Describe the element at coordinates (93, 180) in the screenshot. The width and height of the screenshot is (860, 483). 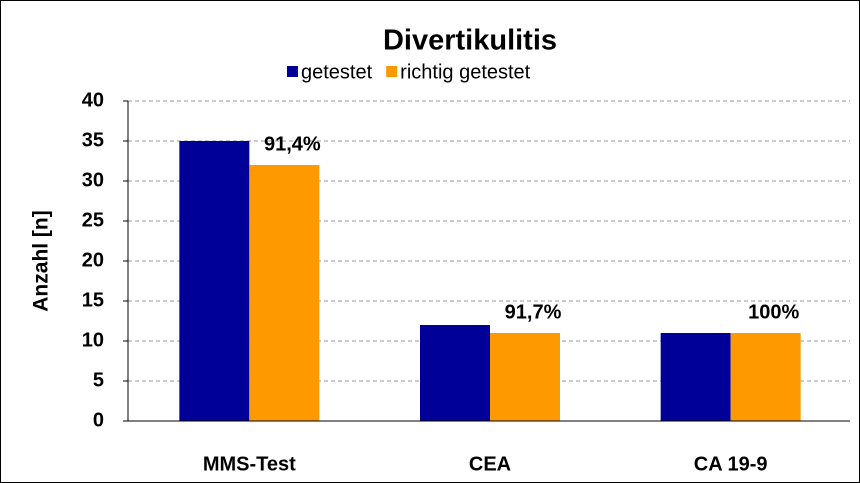
I see `y-tick-label: 30` at that location.